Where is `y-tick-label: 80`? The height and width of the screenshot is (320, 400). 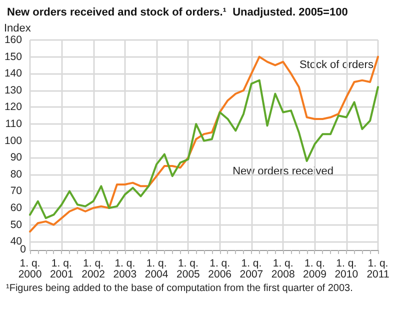
y-tick-label: 80 is located at coordinates (16, 174).